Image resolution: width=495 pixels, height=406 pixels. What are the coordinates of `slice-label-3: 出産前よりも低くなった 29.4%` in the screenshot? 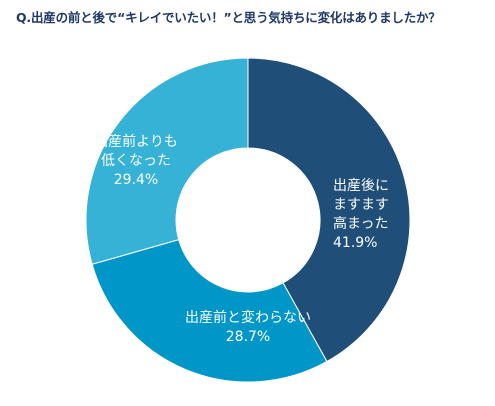 It's located at (136, 160).